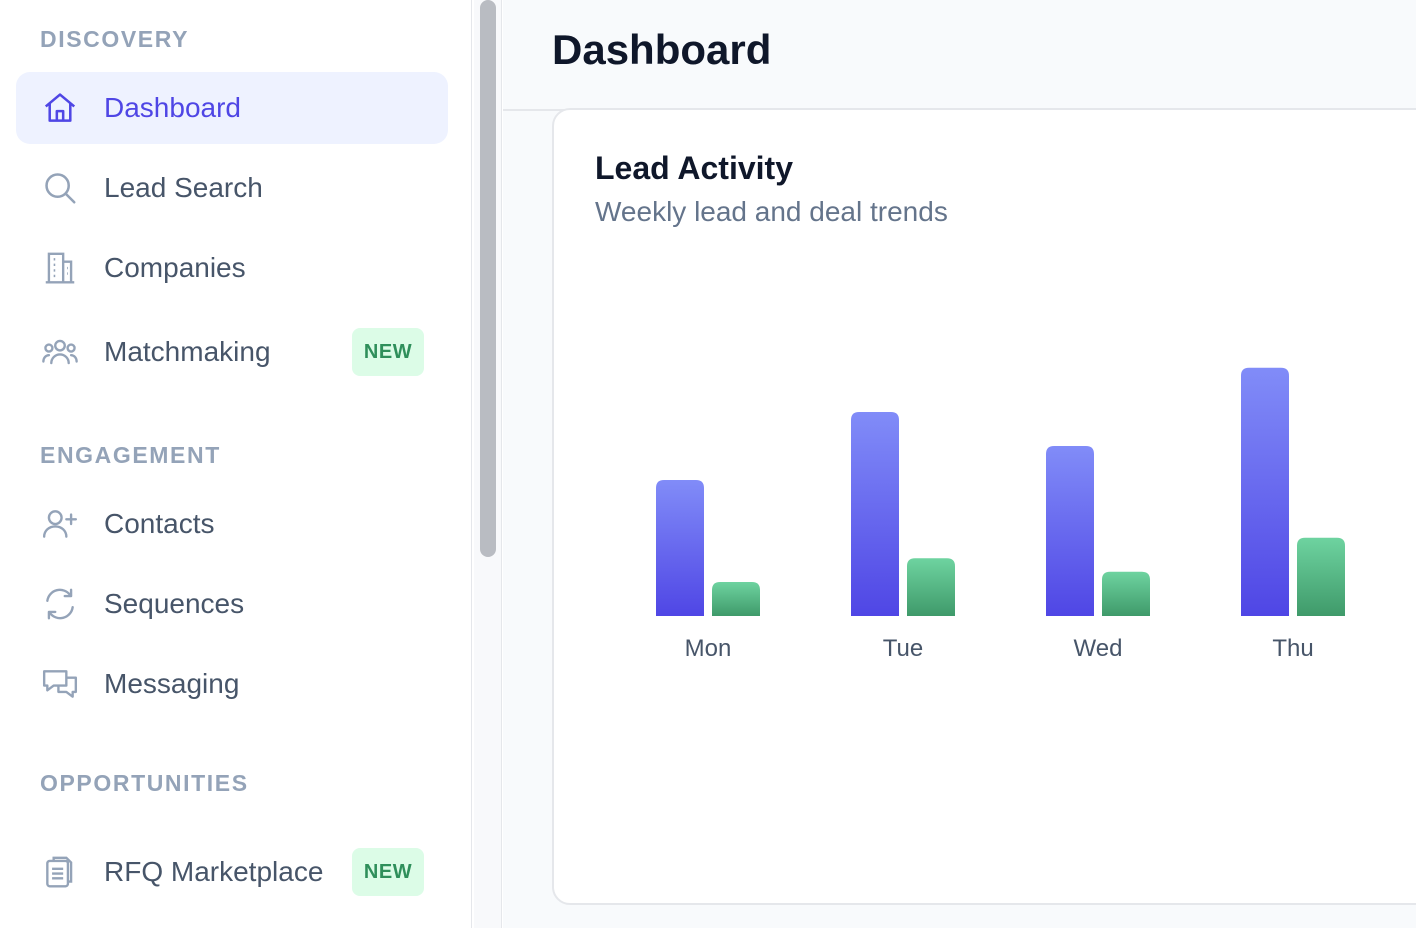 The width and height of the screenshot is (1416, 928). What do you see at coordinates (1098, 648) in the screenshot?
I see `x-tick-label: Wed` at bounding box center [1098, 648].